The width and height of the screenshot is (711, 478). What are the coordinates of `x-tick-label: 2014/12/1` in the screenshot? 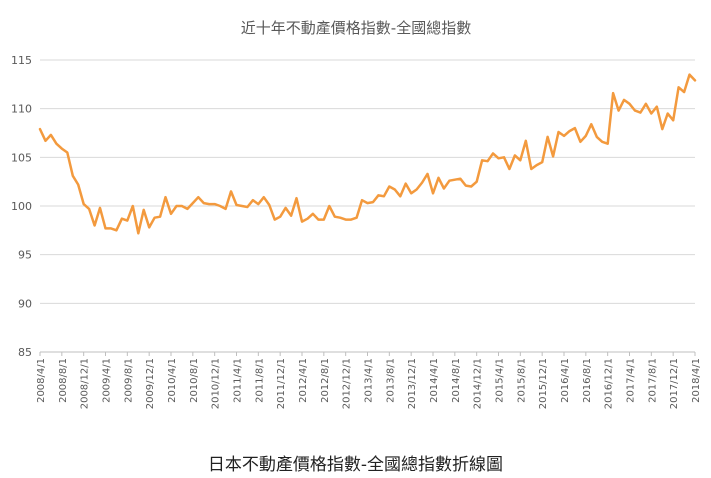 It's located at (478, 383).